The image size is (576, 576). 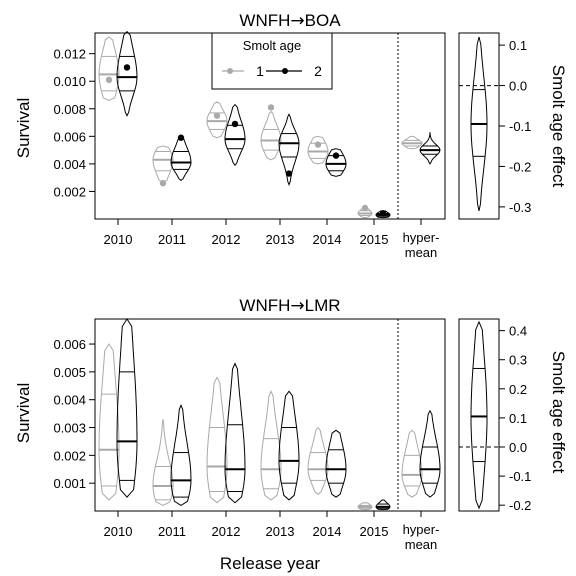 What do you see at coordinates (230, 71) in the screenshot?
I see `legend-marker-age1` at bounding box center [230, 71].